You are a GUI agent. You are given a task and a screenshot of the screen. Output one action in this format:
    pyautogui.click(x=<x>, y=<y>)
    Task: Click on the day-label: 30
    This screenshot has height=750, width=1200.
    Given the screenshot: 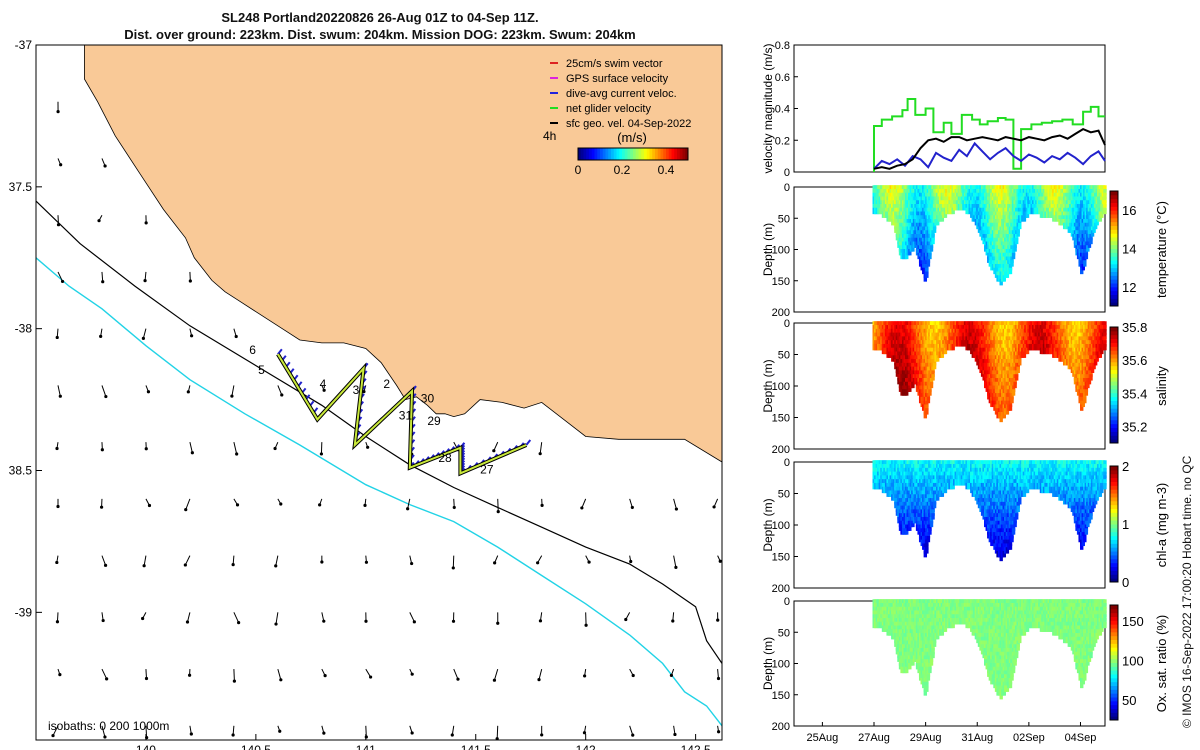 What is the action you would take?
    pyautogui.click(x=428, y=398)
    